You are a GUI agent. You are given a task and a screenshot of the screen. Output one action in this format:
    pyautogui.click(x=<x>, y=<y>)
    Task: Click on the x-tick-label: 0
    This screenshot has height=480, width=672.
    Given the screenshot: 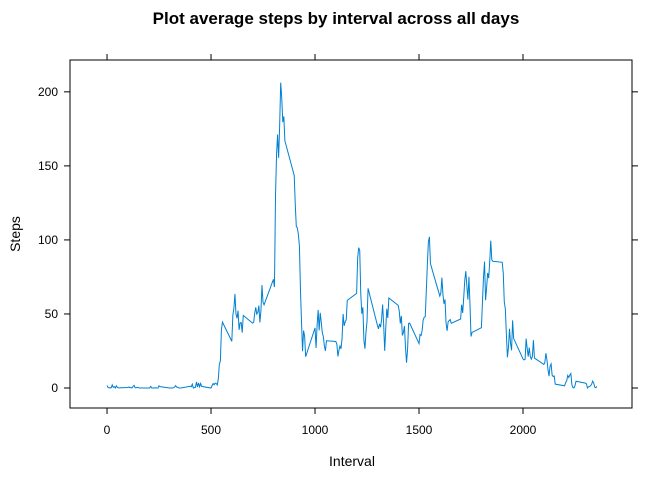 What is the action you would take?
    pyautogui.click(x=107, y=430)
    